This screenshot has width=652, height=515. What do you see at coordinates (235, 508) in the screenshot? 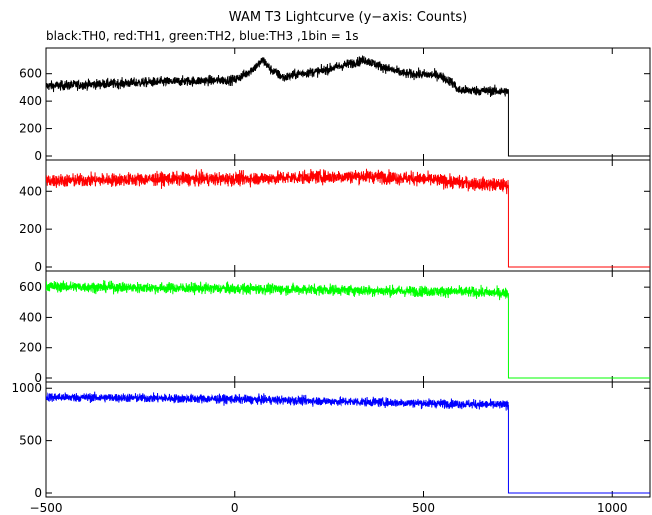
I see `x-tick-label: 0` at bounding box center [235, 508].